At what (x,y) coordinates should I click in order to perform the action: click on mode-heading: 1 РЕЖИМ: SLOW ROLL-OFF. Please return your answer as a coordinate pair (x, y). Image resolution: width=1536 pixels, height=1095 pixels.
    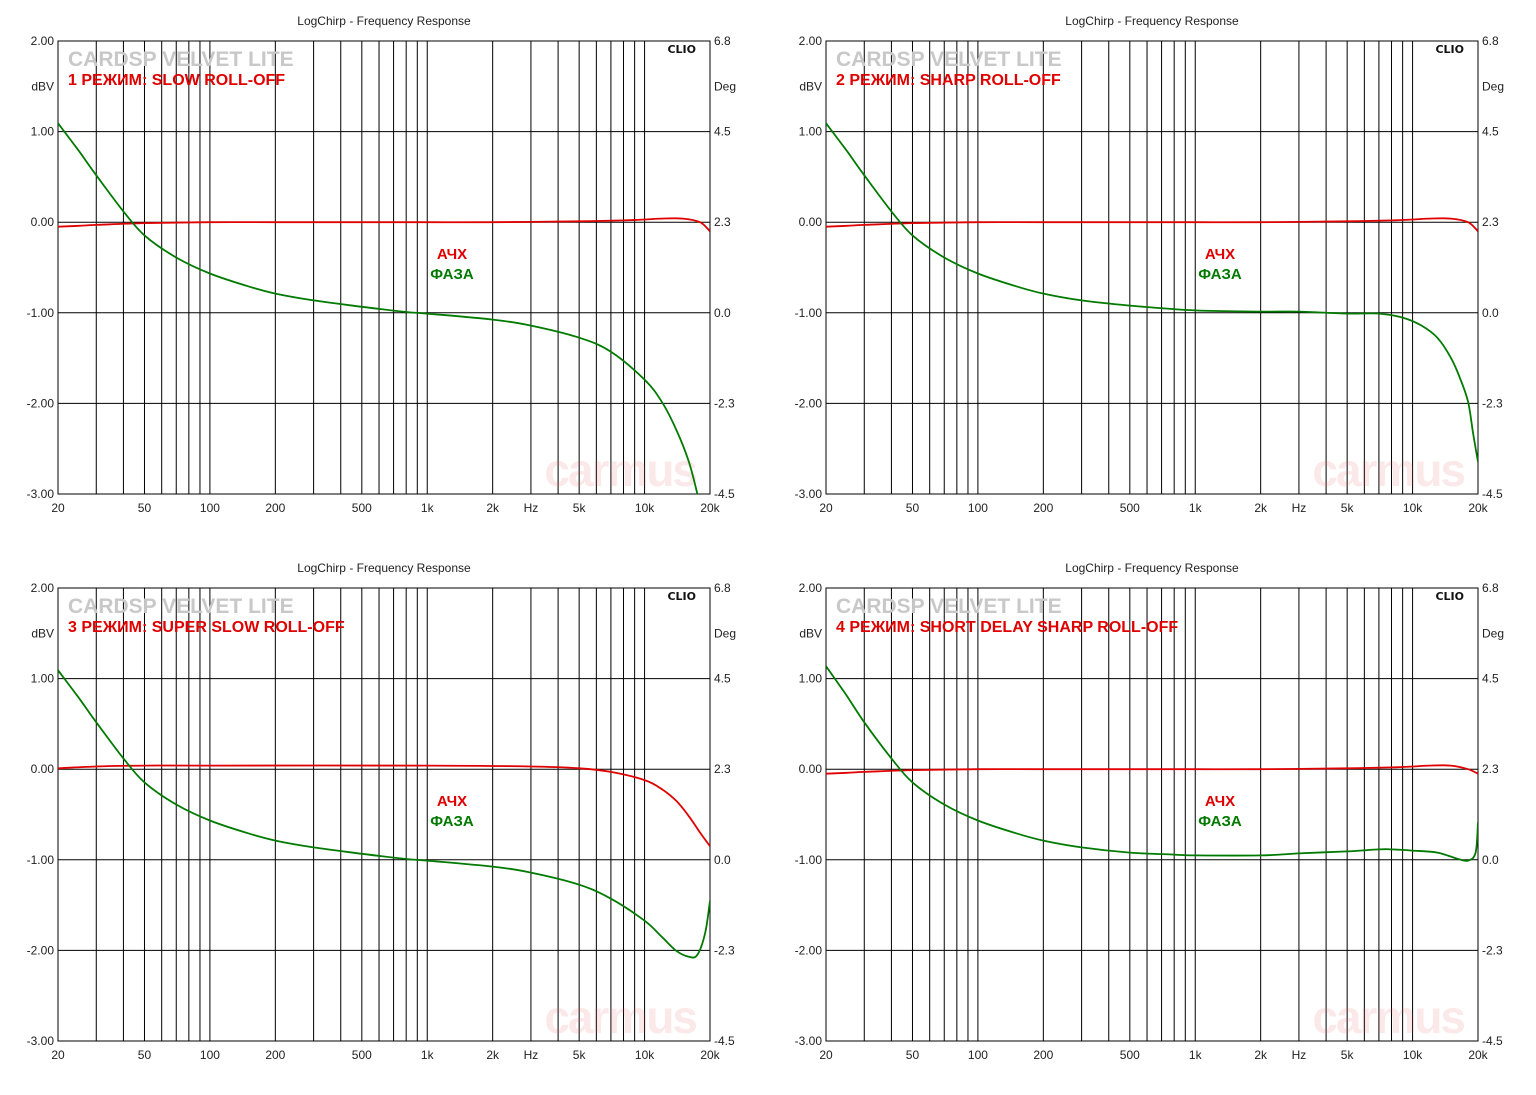
    Looking at the image, I should click on (176, 80).